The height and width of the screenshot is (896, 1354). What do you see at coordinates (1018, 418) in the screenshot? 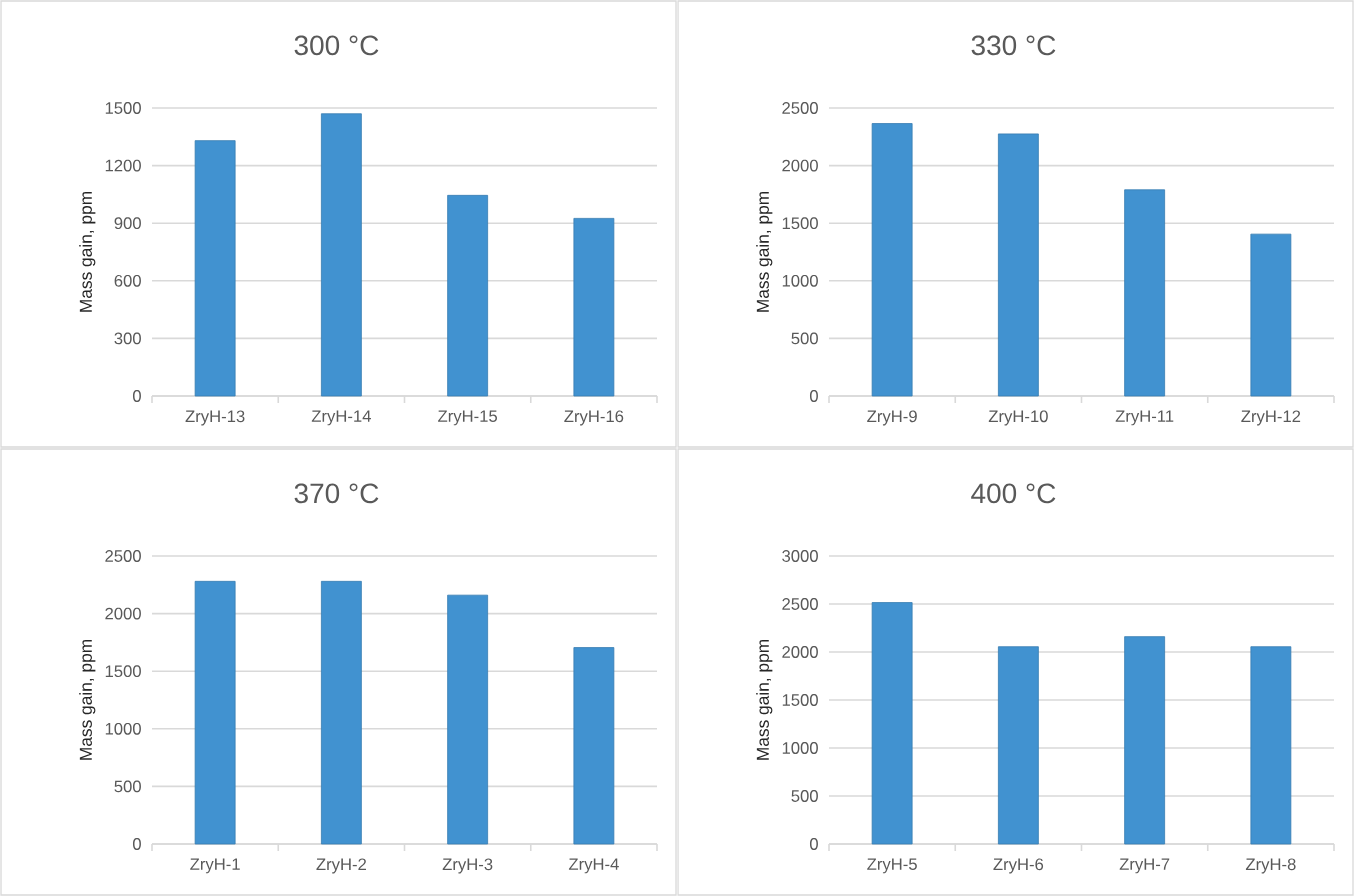
I see `x-tick-label: ZryH-10` at bounding box center [1018, 418].